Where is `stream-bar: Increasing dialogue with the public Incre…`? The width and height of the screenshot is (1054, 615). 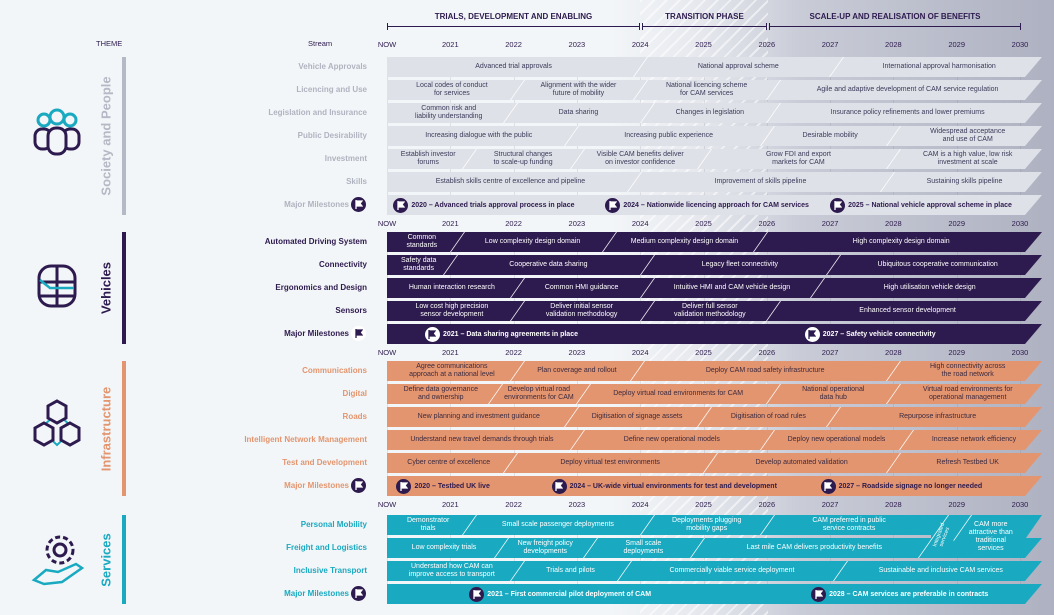 stream-bar: Increasing dialogue with the public Incre… is located at coordinates (714, 136).